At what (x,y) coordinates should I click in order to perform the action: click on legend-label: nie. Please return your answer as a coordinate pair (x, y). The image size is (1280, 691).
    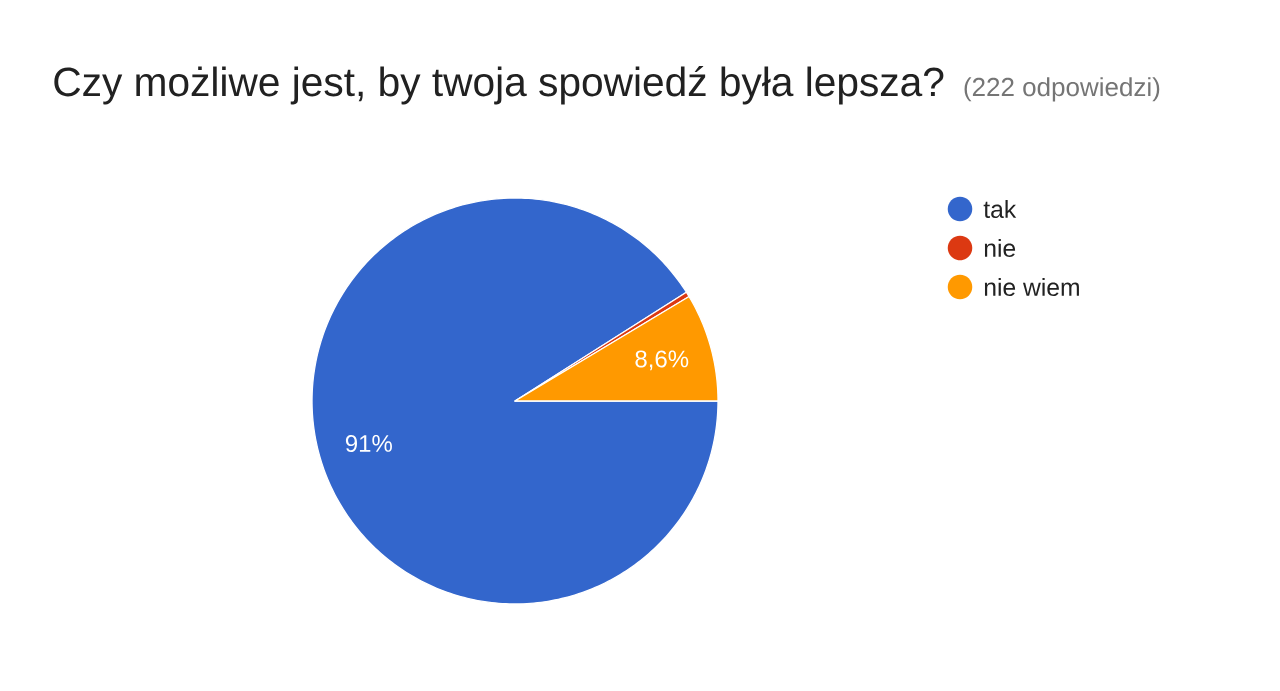
    Looking at the image, I should click on (1000, 248).